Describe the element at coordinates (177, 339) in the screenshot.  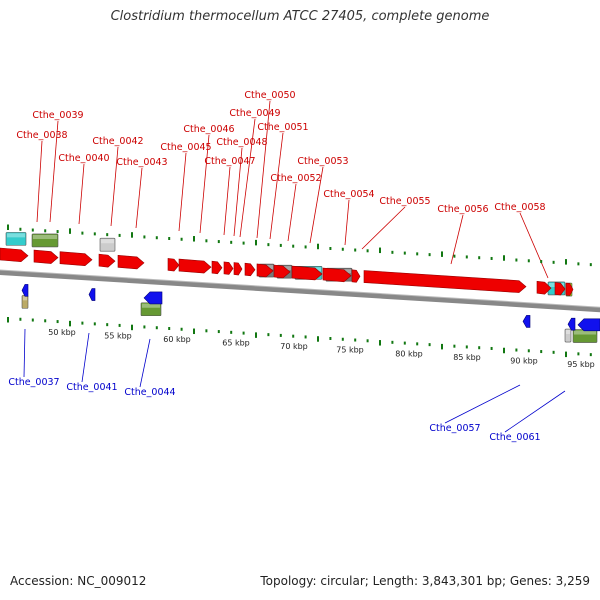
I see `scale-label: 60 kbp` at that location.